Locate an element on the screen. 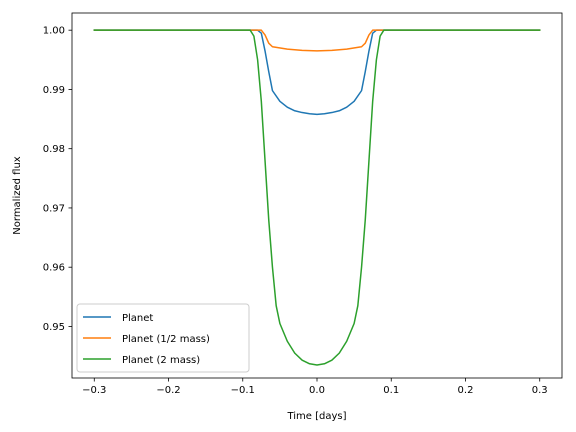  legend: Planet Planet (1/2 mass) Planet (2 mass) is located at coordinates (163, 338).